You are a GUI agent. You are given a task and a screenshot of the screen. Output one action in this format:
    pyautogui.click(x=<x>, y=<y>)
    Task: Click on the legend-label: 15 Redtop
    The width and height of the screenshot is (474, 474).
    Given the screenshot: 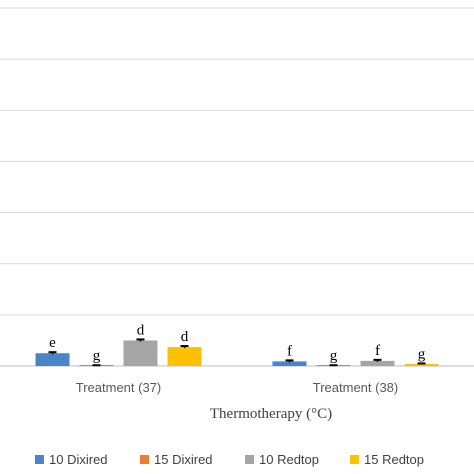 What is the action you would take?
    pyautogui.click(x=394, y=459)
    